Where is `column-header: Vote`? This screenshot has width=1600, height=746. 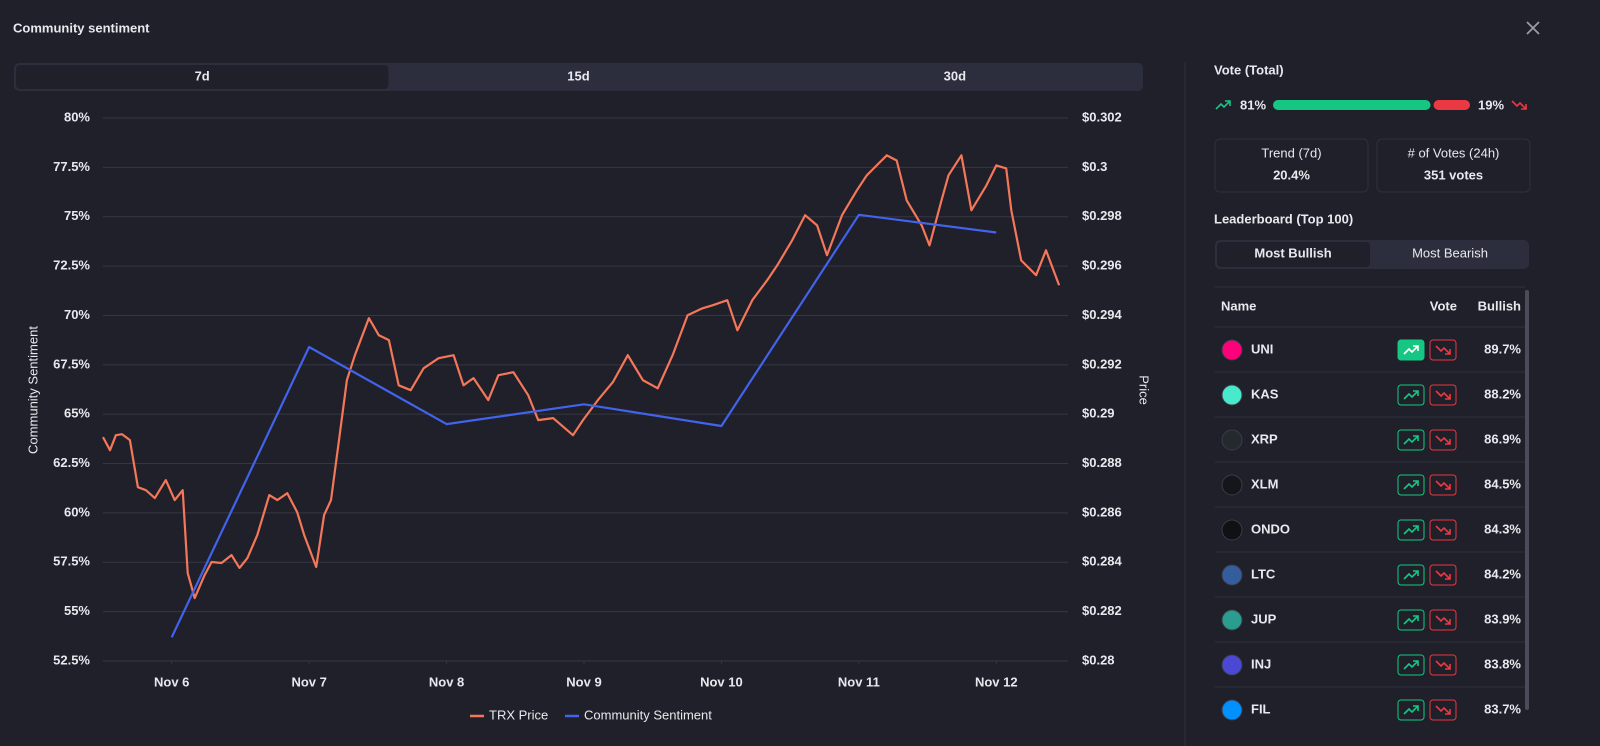 column-header: Vote is located at coordinates (1443, 305).